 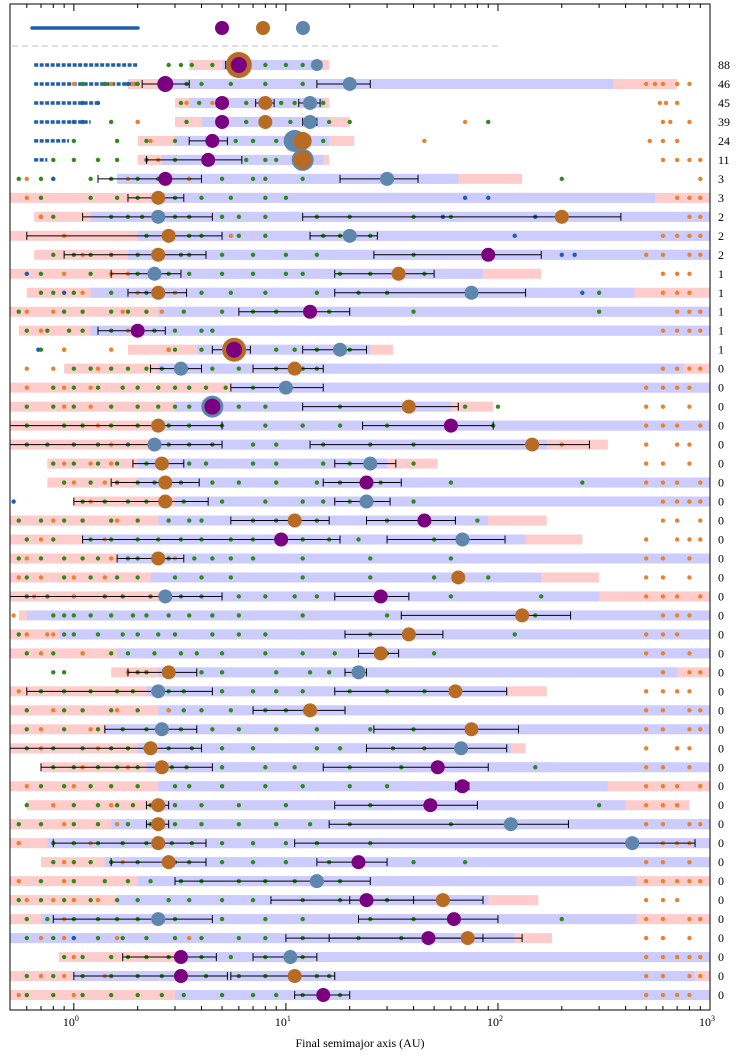 What do you see at coordinates (707, 1021) in the screenshot?
I see `x-tick-label: 10³` at bounding box center [707, 1021].